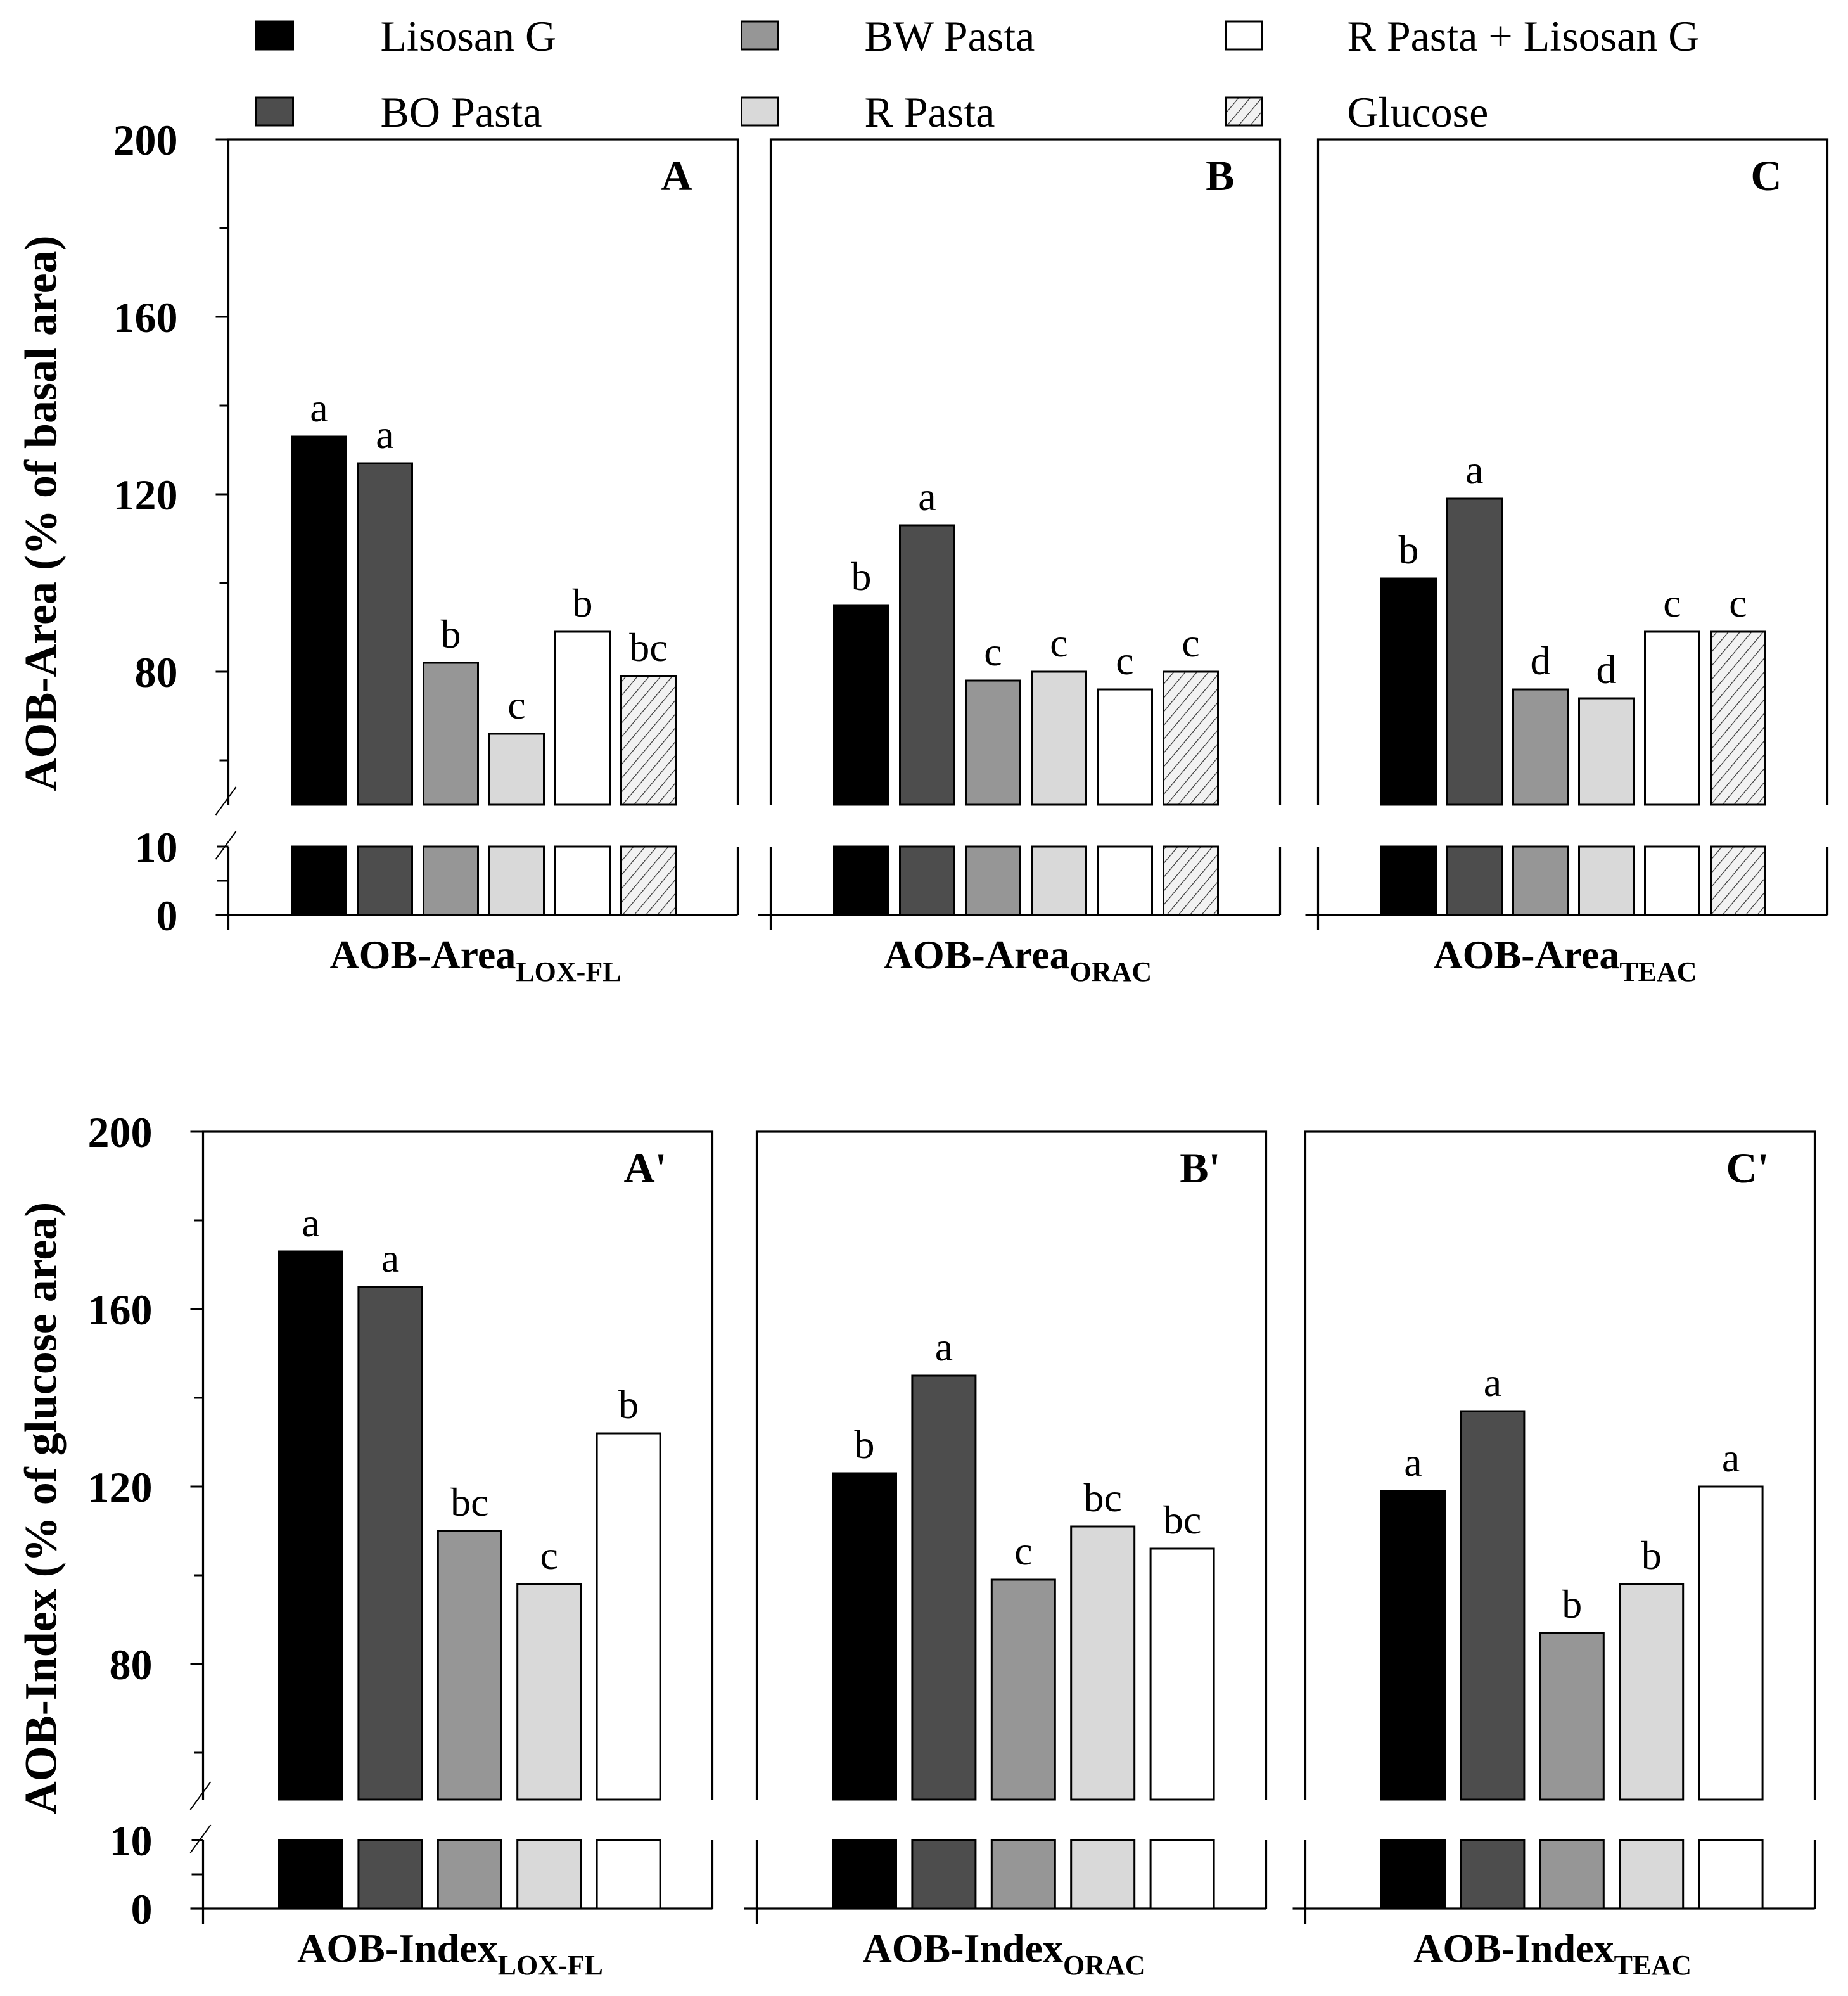 The height and width of the screenshot is (1996, 1848). I want to click on panel-label: A', so click(645, 1168).